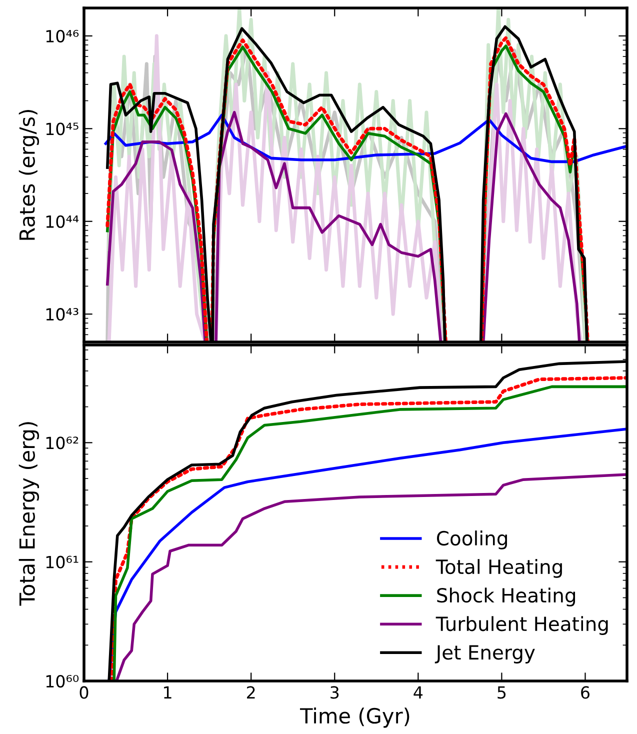 The image size is (637, 734). What do you see at coordinates (62, 221) in the screenshot?
I see `y-tick-label: 10⁴⁴` at bounding box center [62, 221].